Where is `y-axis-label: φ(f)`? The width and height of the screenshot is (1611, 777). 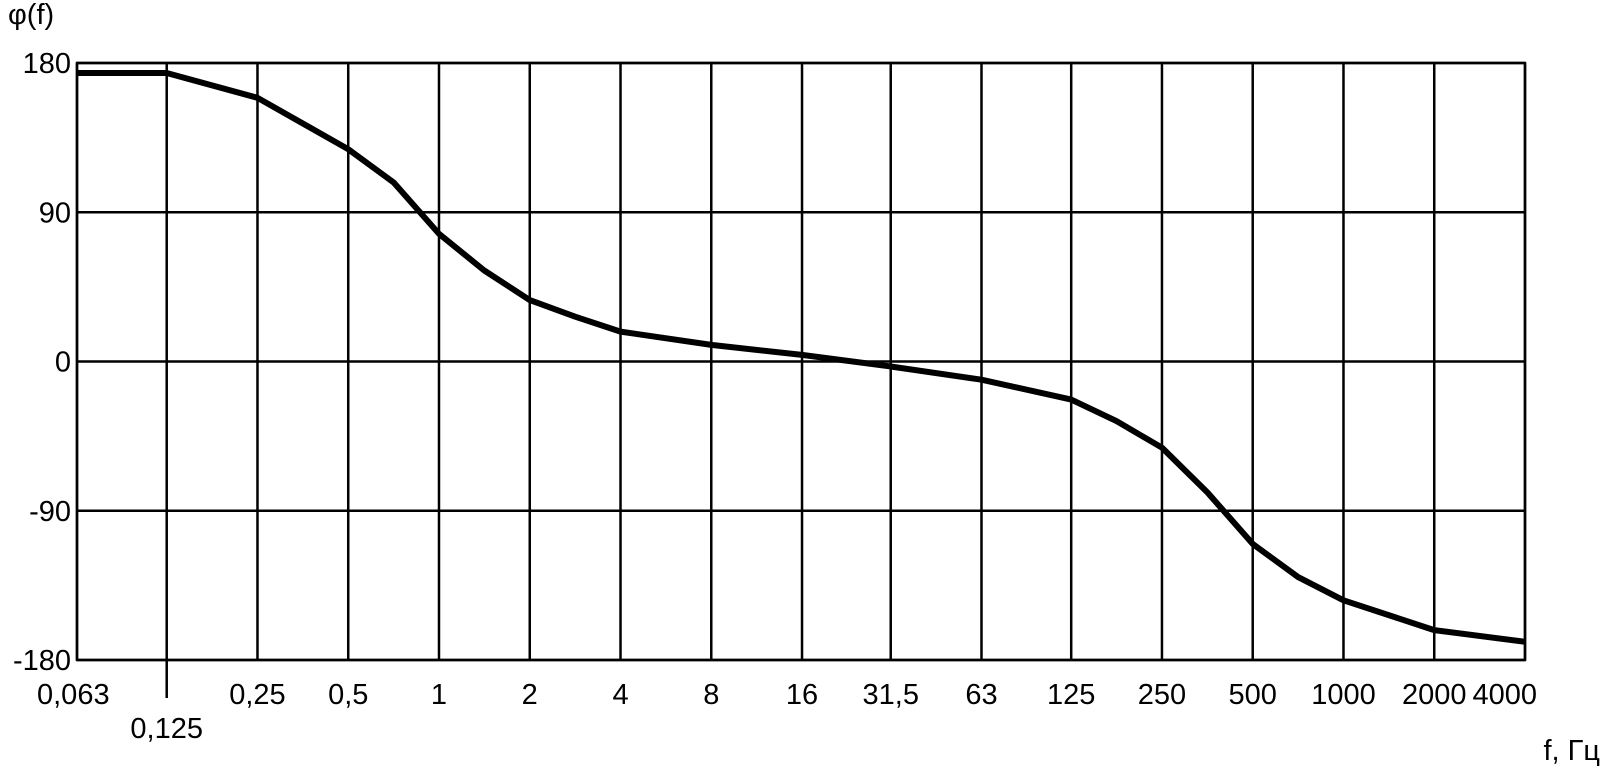
y-axis-label: φ(f) is located at coordinates (31, 15).